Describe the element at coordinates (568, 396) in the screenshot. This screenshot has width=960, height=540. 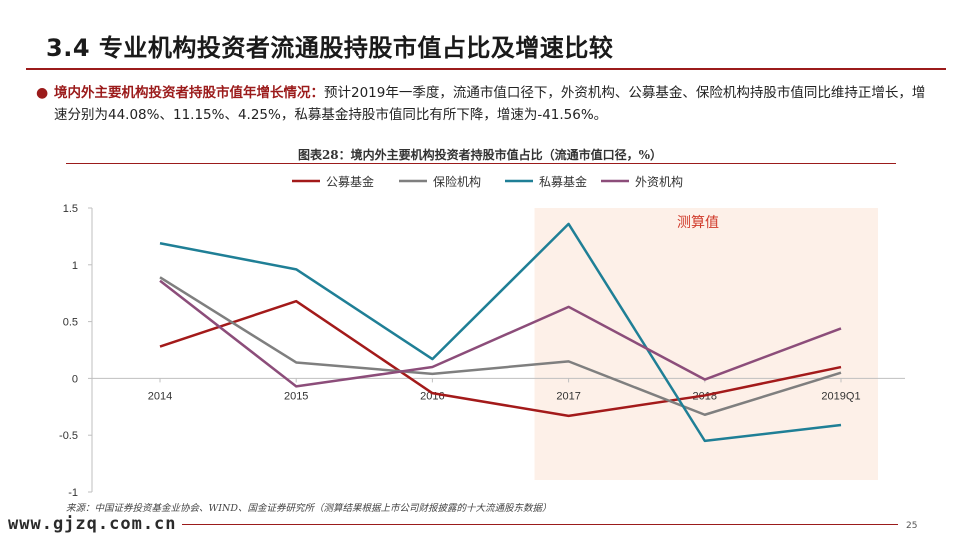
I see `x-tick-label: 2017` at that location.